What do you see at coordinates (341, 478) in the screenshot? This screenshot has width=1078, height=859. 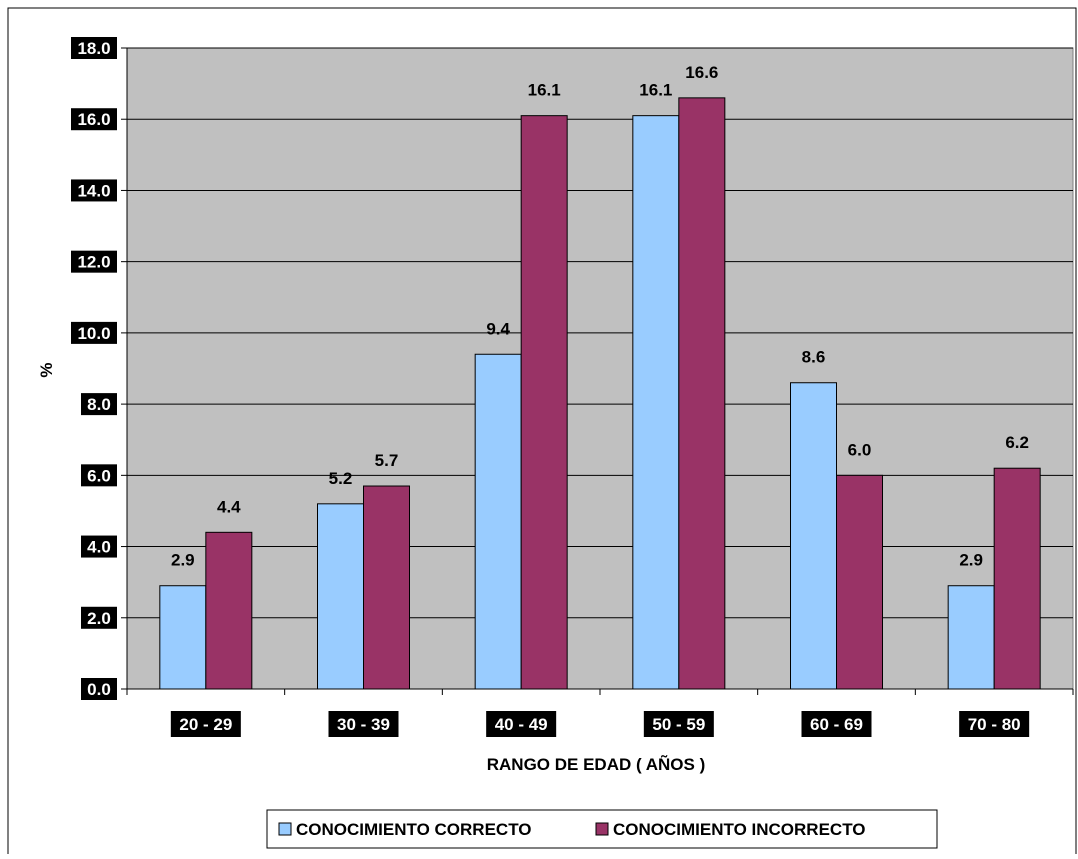 I see `data-label: 5.2` at bounding box center [341, 478].